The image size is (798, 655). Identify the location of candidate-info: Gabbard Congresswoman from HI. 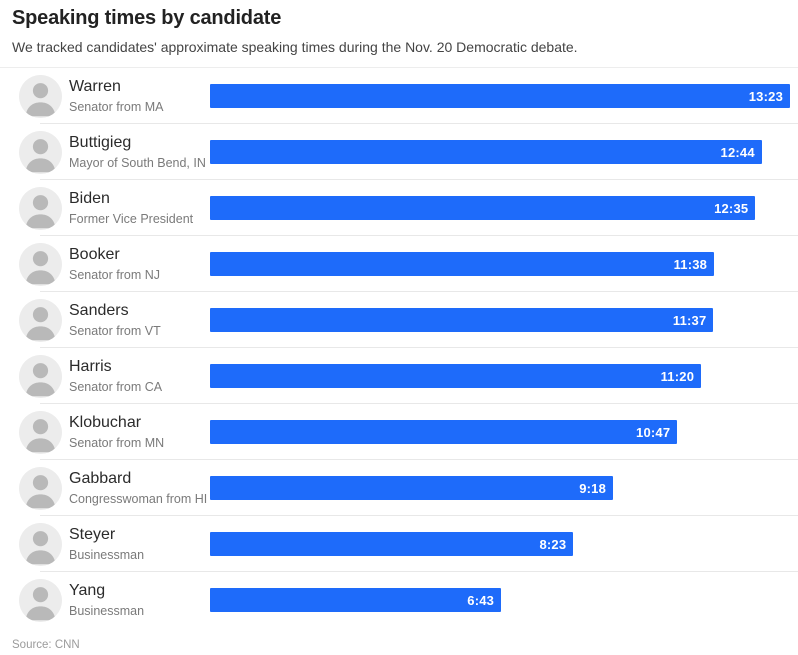
(105, 488).